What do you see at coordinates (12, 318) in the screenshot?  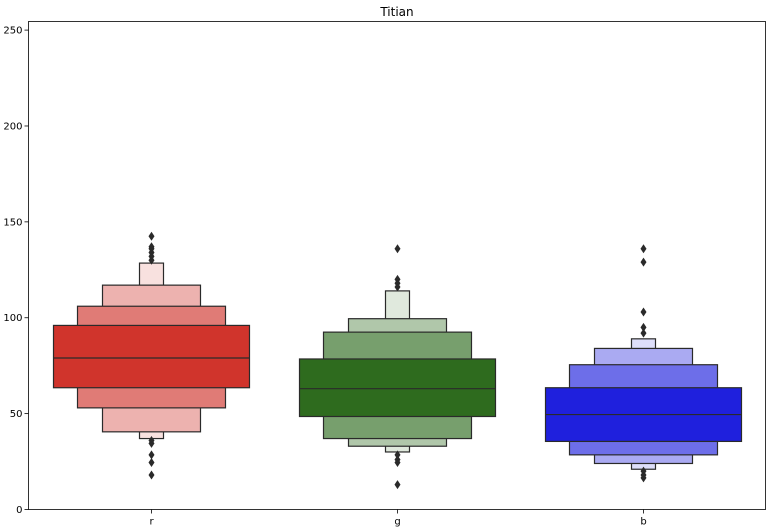 I see `y-tick-label-2: 100` at bounding box center [12, 318].